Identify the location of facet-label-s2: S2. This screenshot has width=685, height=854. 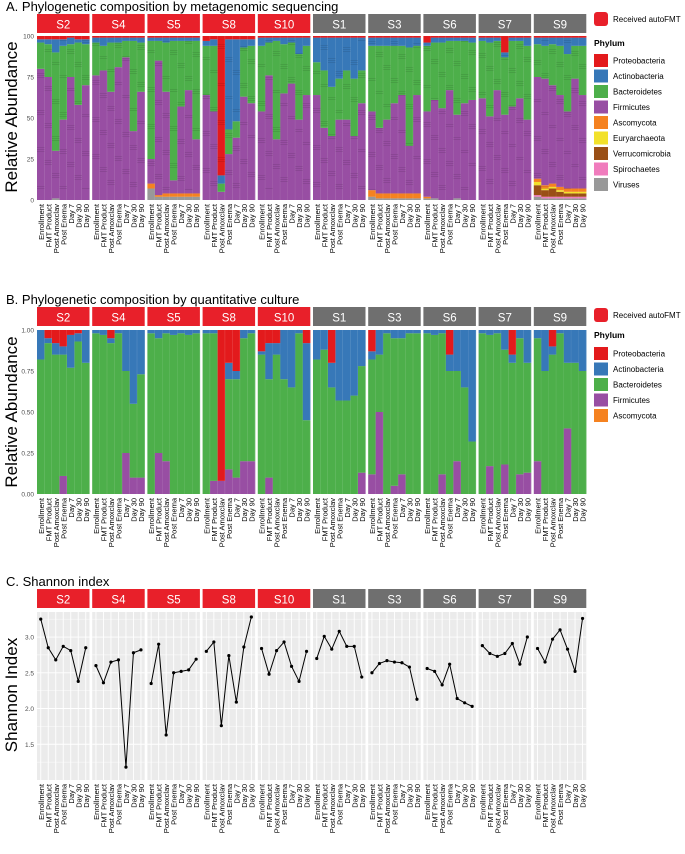
(63, 26).